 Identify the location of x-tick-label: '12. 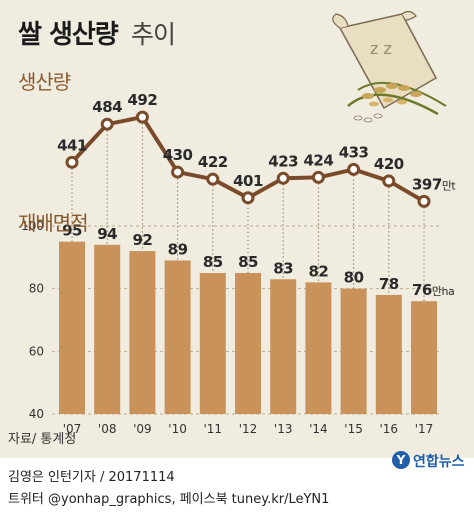
(248, 429).